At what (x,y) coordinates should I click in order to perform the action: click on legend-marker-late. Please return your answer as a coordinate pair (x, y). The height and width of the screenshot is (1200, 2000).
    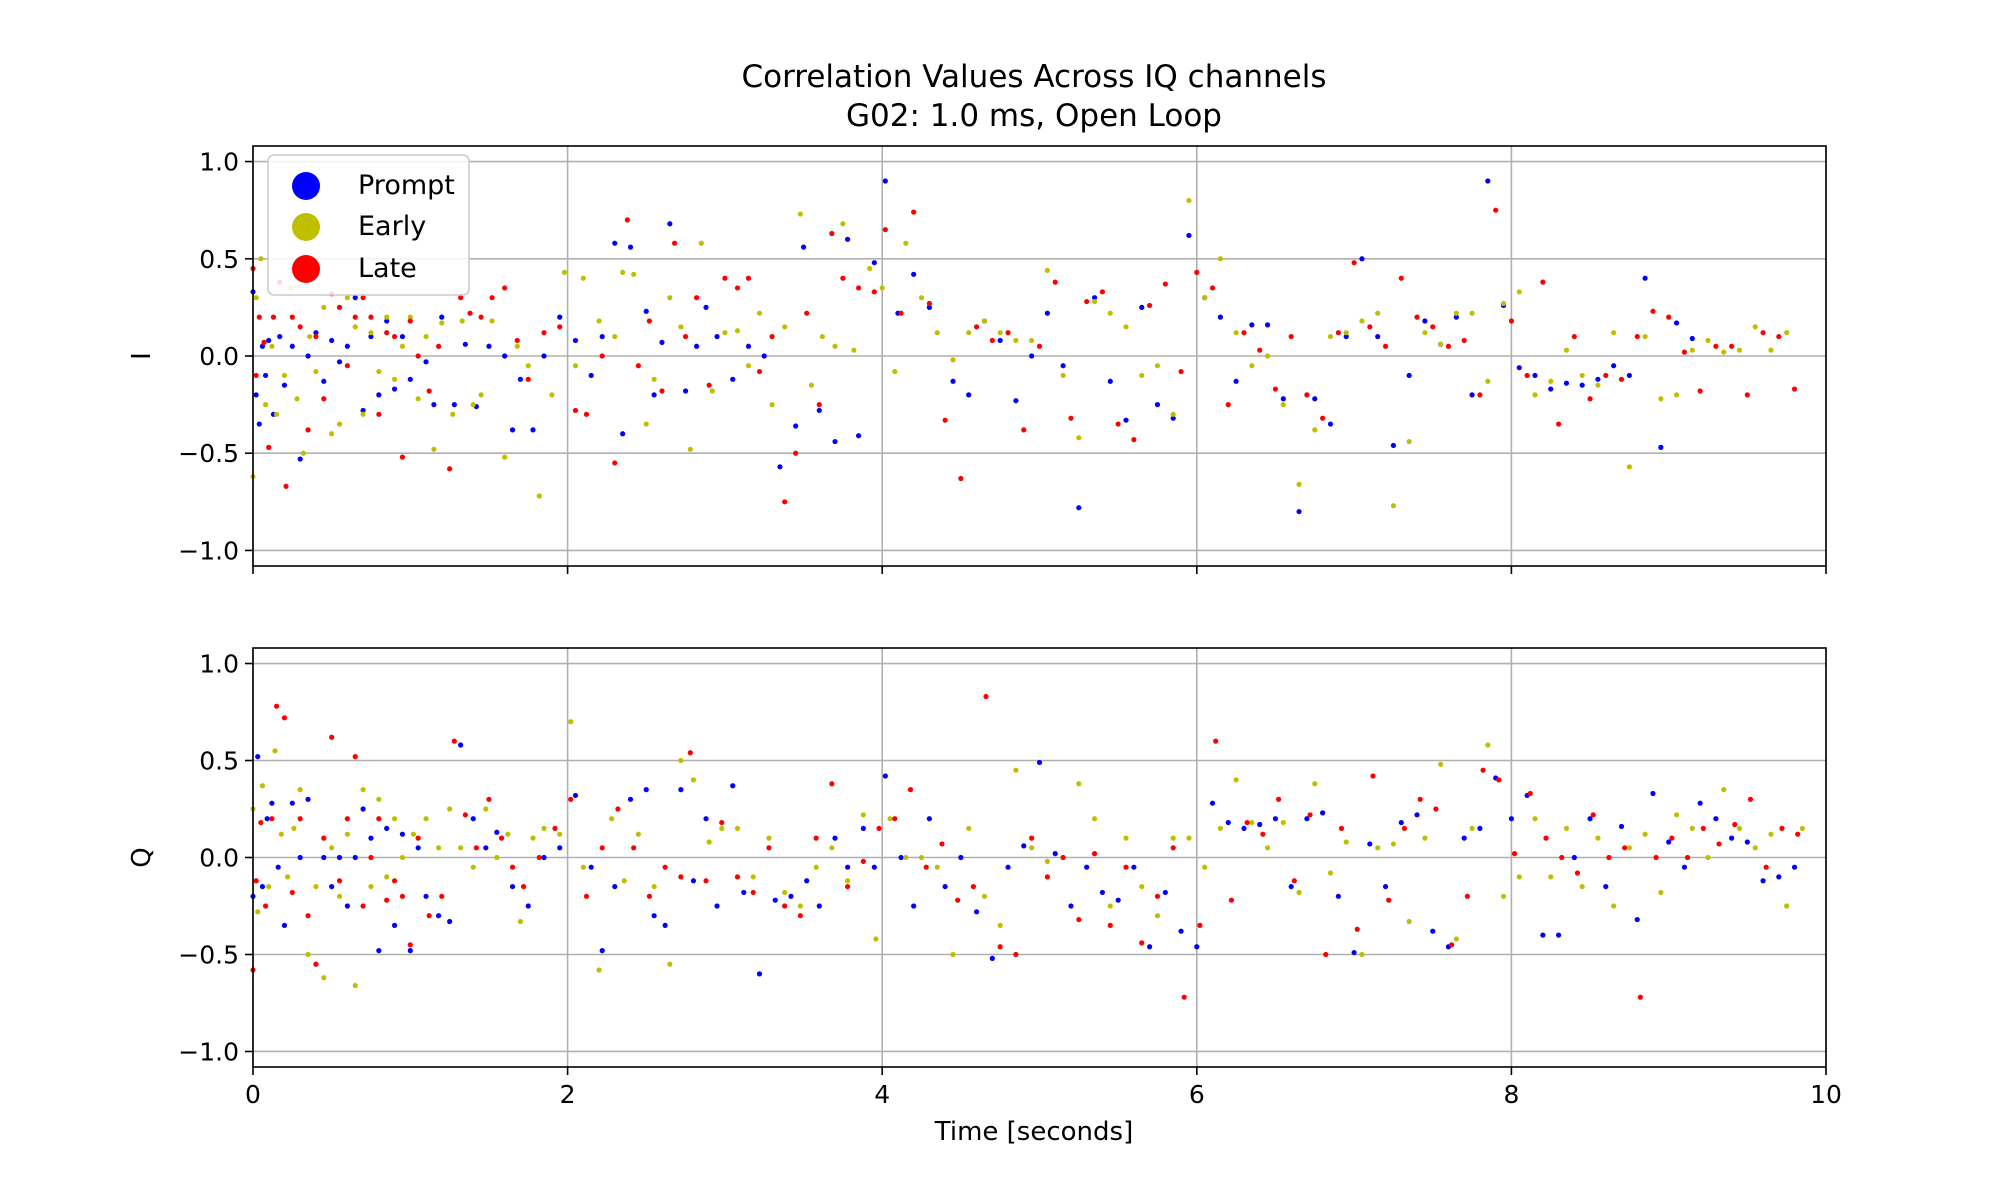
    Looking at the image, I should click on (306, 269).